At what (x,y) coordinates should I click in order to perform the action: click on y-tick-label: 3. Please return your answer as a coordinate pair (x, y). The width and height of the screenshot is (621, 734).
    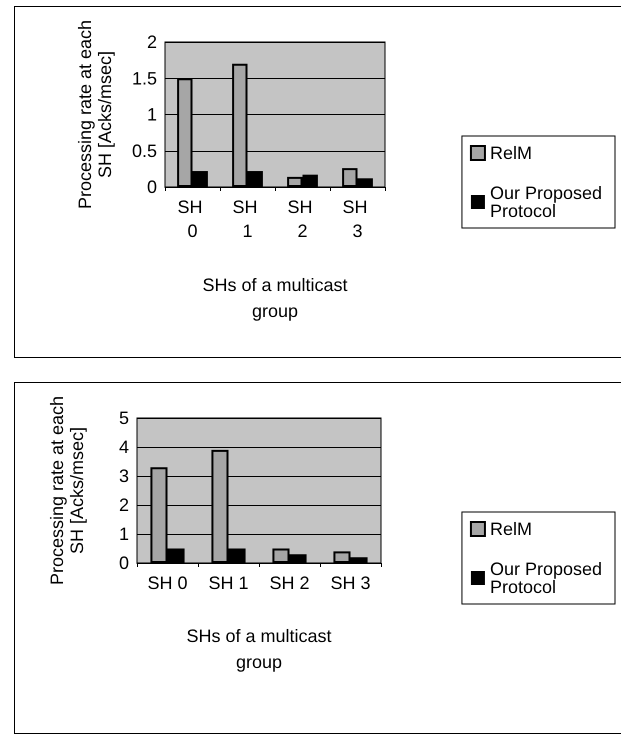
    Looking at the image, I should click on (123, 476).